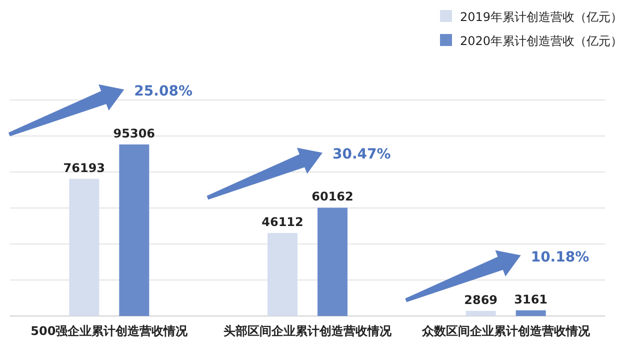 Image resolution: width=620 pixels, height=343 pixels. I want to click on data-label: 46112, so click(283, 222).